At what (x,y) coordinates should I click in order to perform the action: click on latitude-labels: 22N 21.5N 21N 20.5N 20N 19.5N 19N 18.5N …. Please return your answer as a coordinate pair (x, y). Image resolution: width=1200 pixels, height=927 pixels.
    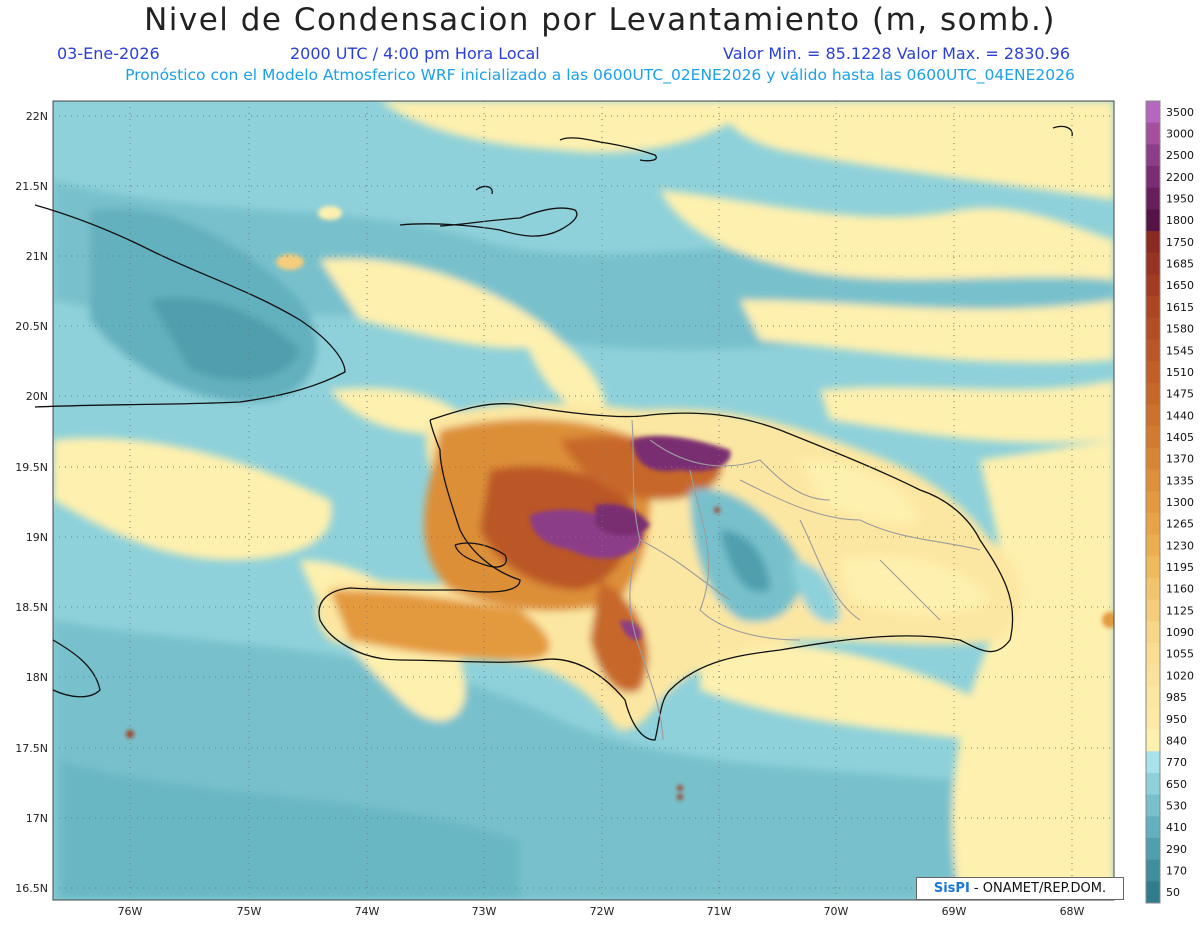
    Looking at the image, I should click on (31, 502).